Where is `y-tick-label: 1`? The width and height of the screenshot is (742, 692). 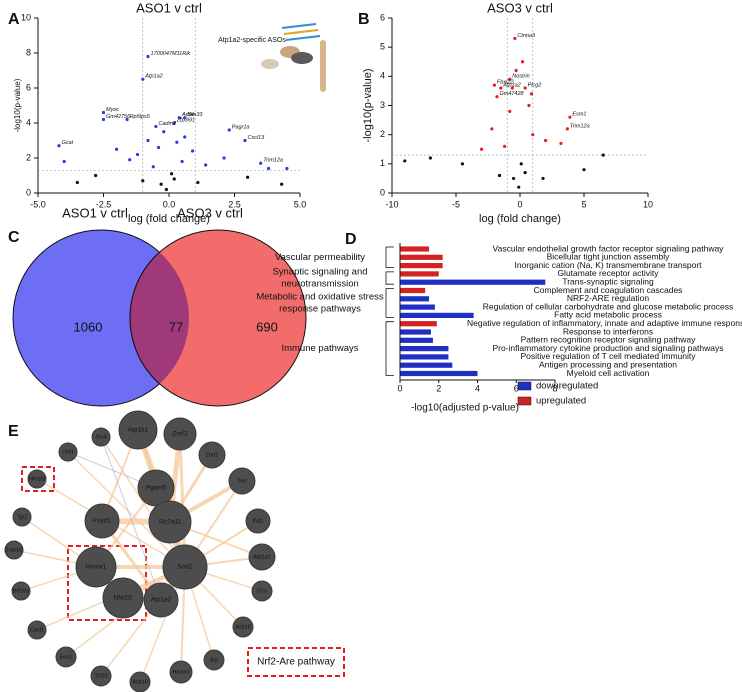
y-tick-label: 1 is located at coordinates (382, 163).